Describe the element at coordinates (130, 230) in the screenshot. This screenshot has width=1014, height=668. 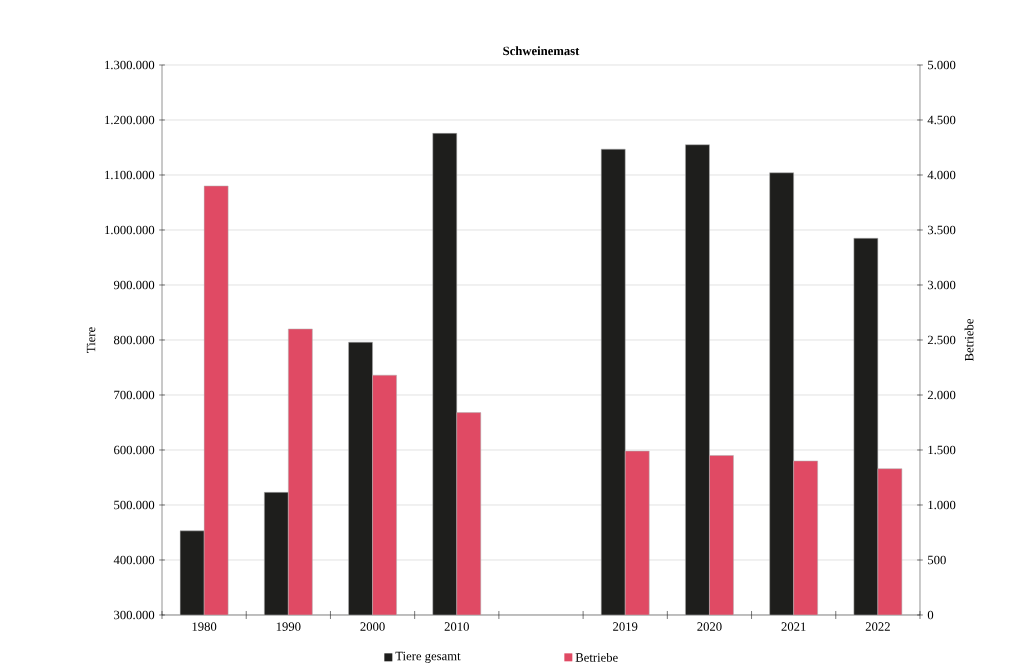
I see `y-tick-label: 1.000.000` at that location.